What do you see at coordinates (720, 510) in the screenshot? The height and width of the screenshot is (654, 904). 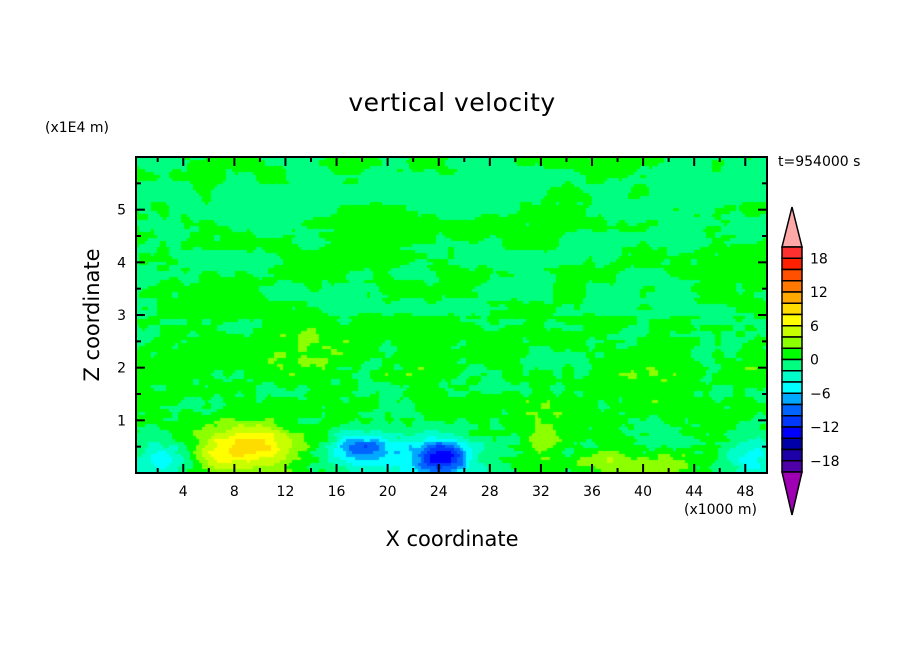 I see `x-axis-unit: (x1000 m)` at bounding box center [720, 510].